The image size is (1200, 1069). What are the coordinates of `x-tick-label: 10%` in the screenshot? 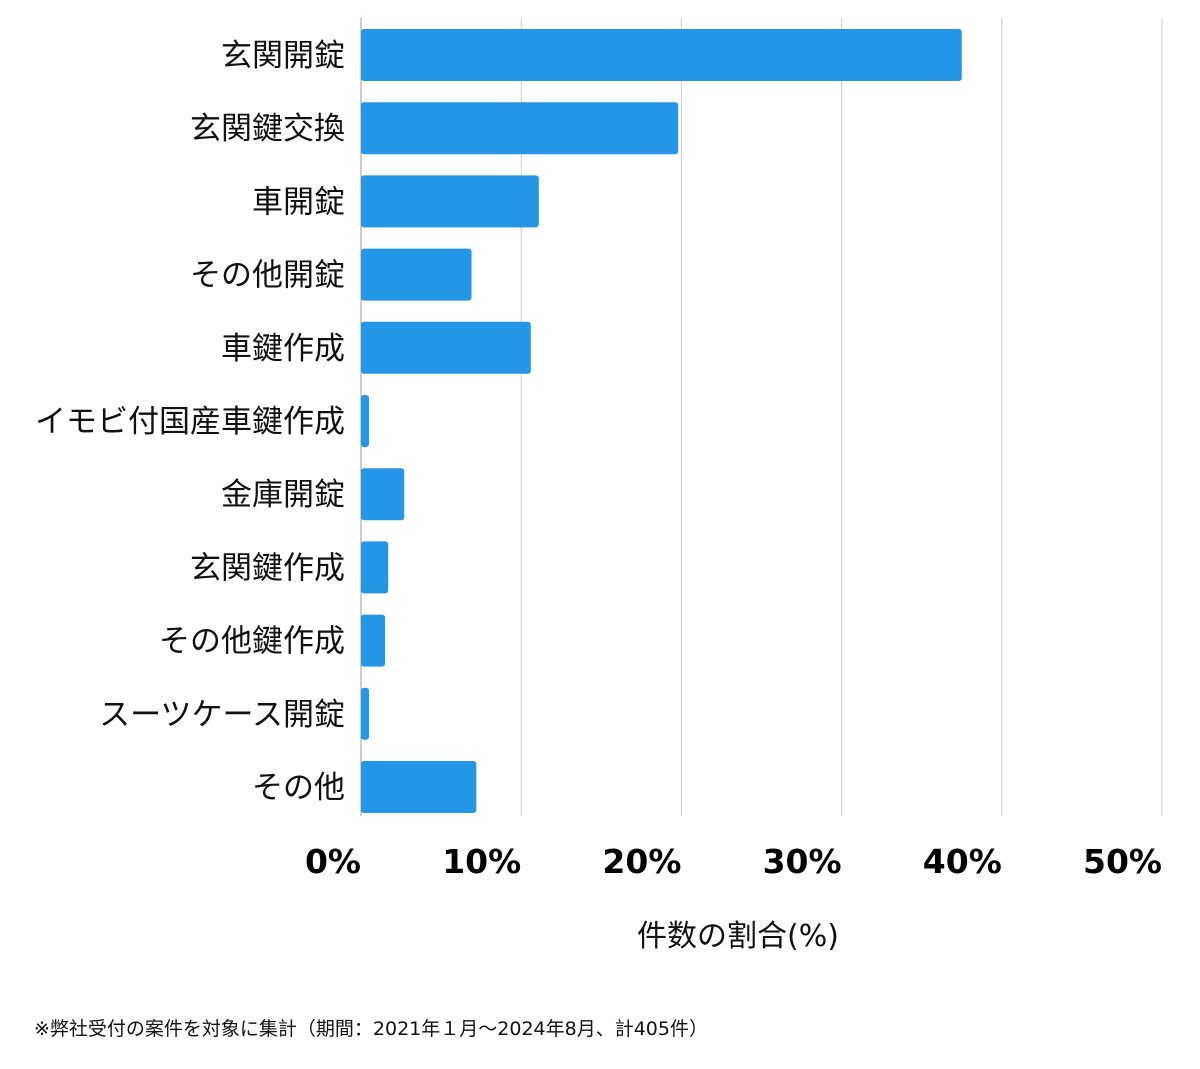 It's located at (481, 861).